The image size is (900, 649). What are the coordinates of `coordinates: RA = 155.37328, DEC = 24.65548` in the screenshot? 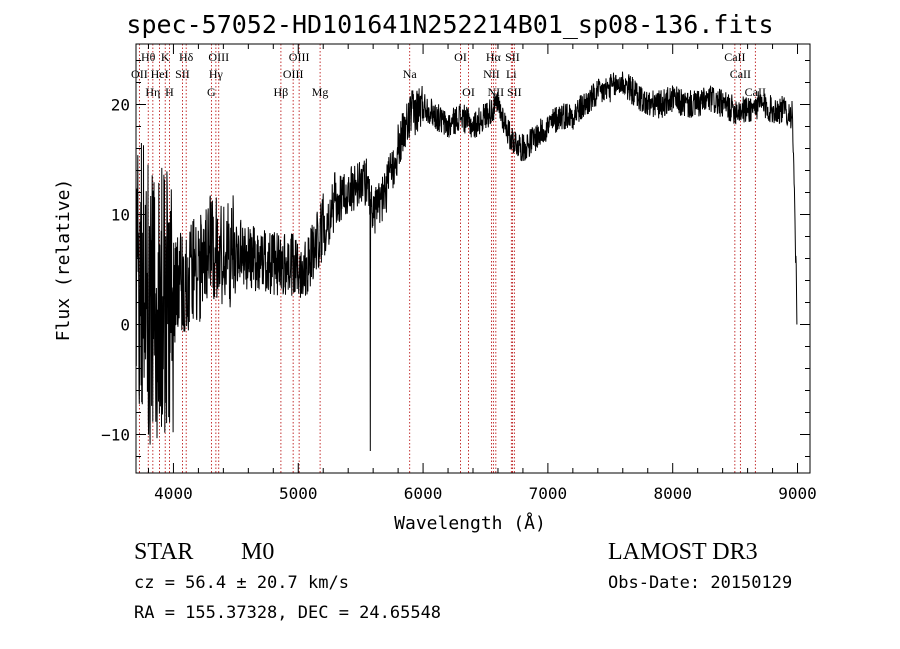 It's located at (288, 613).